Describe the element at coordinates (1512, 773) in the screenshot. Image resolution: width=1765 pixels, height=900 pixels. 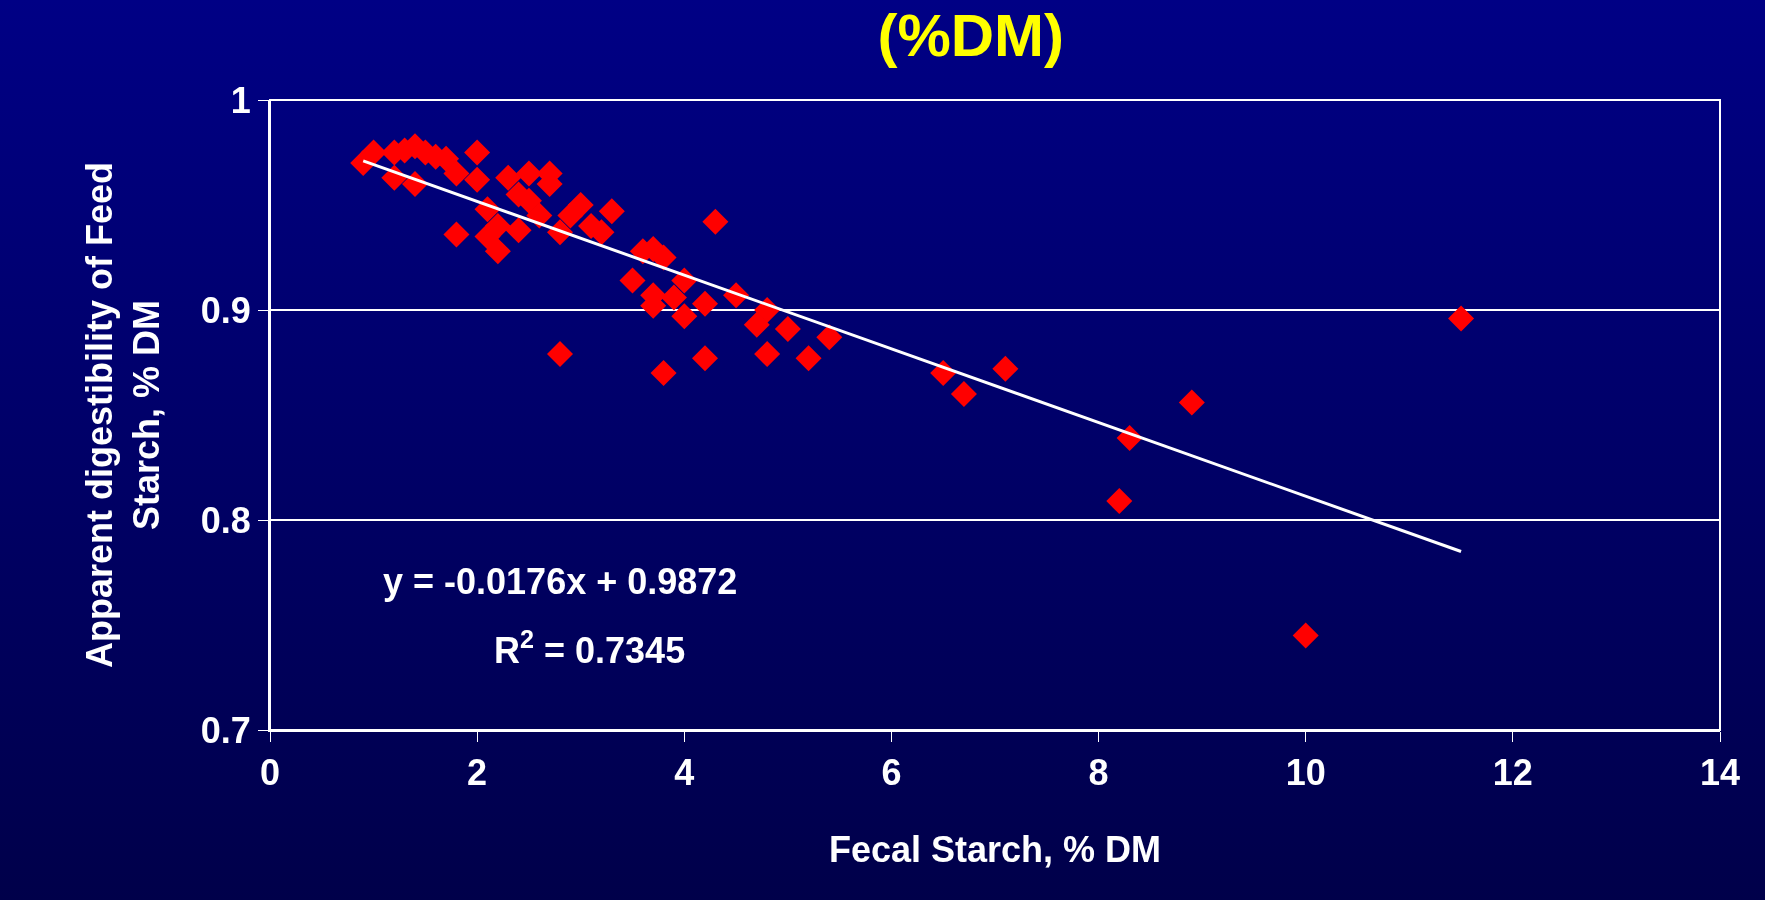
I see `x-tick-label: 12` at that location.